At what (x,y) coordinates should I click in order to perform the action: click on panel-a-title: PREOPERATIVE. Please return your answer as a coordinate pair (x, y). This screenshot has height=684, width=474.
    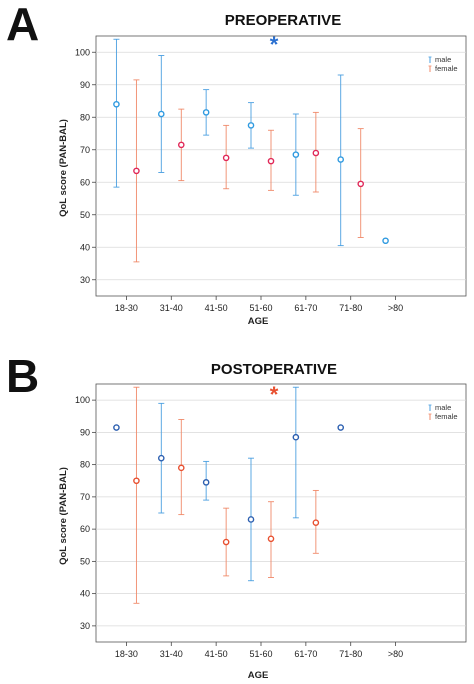
    Looking at the image, I should click on (283, 20).